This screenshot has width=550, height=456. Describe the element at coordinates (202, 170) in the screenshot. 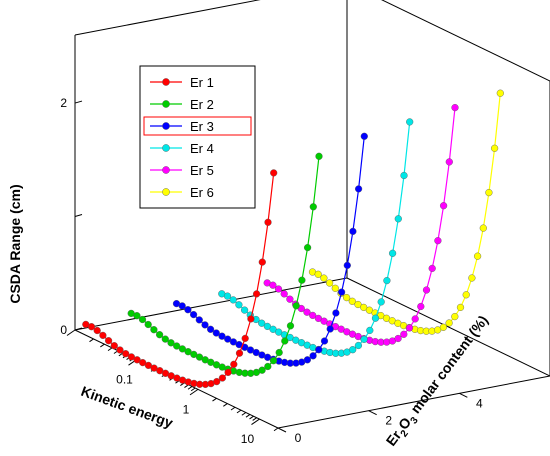

I see `legend-label: Er 5` at that location.